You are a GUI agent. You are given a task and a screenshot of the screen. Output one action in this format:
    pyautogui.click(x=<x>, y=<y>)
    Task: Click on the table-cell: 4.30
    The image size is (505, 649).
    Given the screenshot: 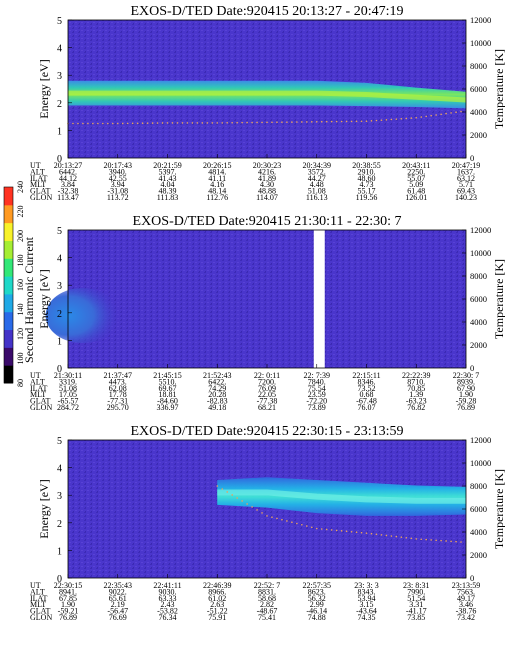 What is the action you would take?
    pyautogui.click(x=267, y=184)
    